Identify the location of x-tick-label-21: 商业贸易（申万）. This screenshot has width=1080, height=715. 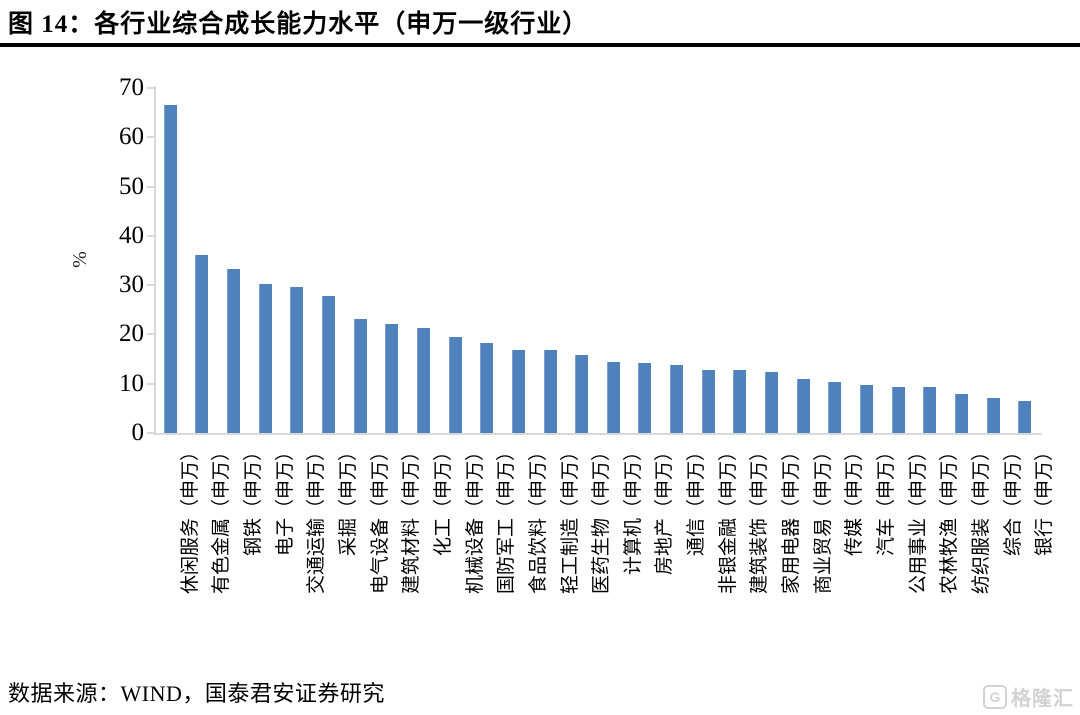
(823, 518).